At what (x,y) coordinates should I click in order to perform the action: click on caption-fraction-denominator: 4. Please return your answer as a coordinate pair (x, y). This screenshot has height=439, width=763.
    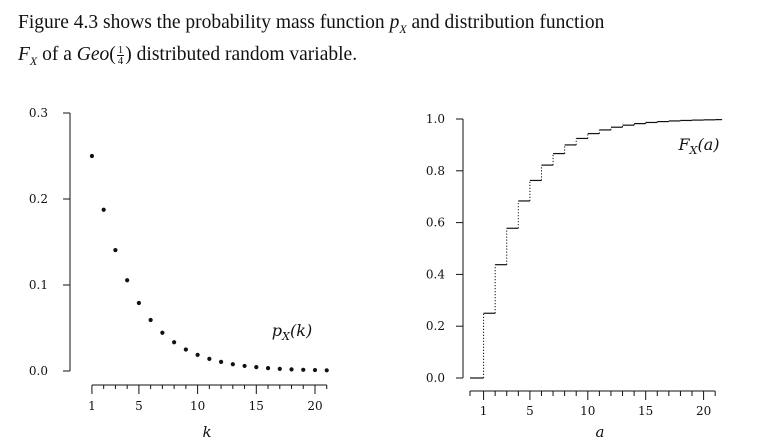
    Looking at the image, I should click on (120, 60).